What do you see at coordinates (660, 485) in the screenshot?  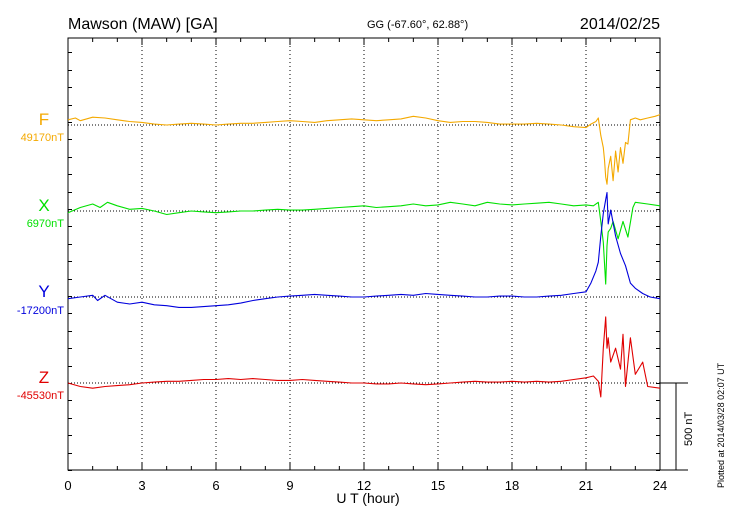 I see `x-tick-label: 24` at bounding box center [660, 485].